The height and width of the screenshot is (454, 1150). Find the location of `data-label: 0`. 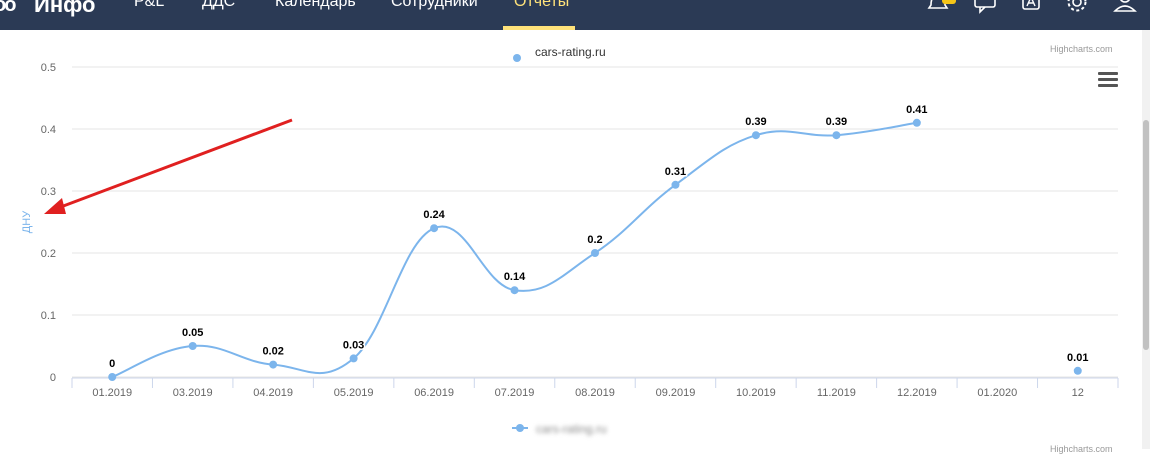

data-label: 0 is located at coordinates (112, 364).